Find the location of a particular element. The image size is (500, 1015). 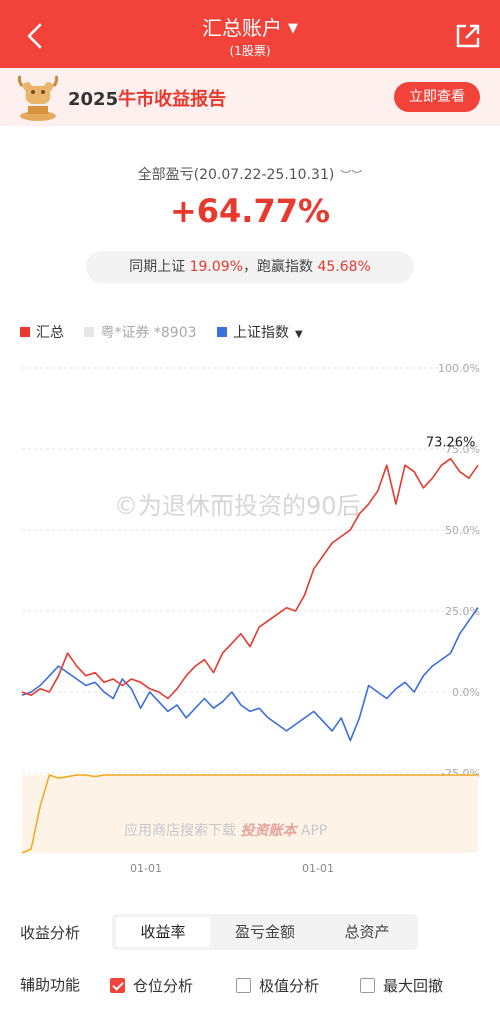

y-tick-label: 25.0% is located at coordinates (462, 611).